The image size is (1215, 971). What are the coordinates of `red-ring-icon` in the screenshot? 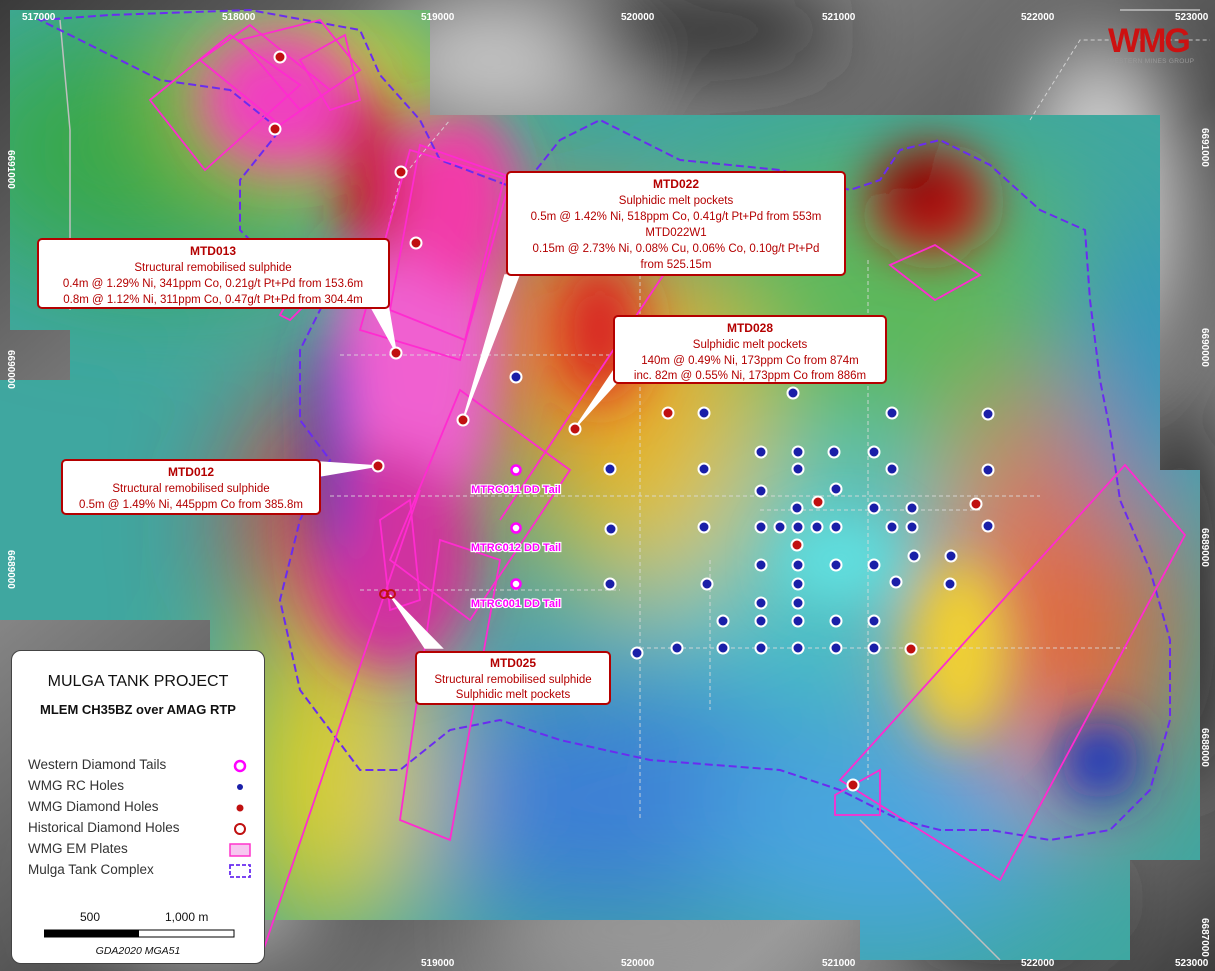 It's located at (240, 829).